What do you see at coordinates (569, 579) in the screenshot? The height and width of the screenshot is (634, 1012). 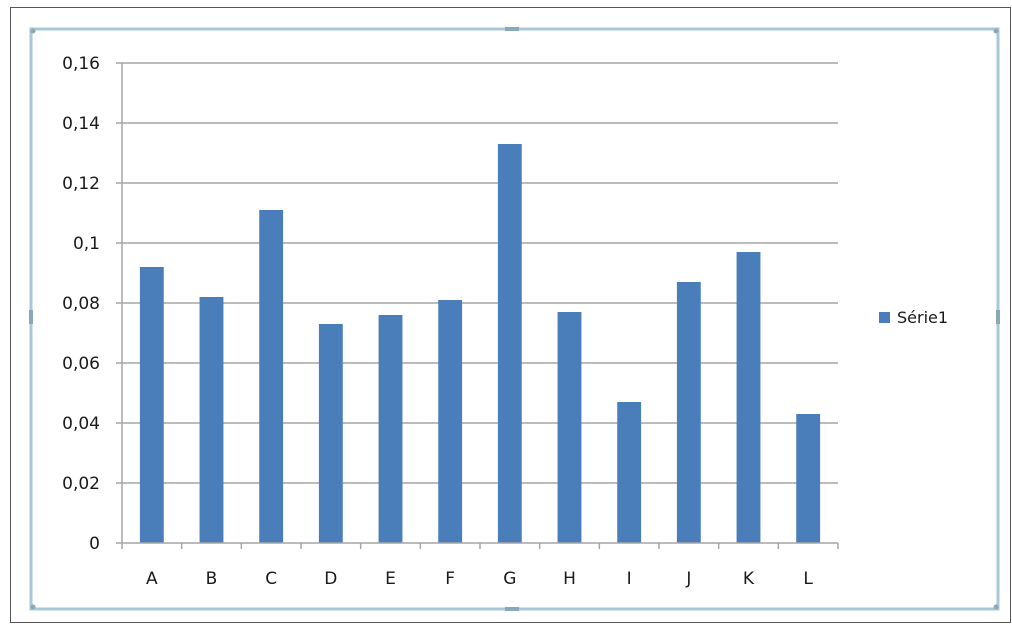 I see `x-tick-label: H` at bounding box center [569, 579].